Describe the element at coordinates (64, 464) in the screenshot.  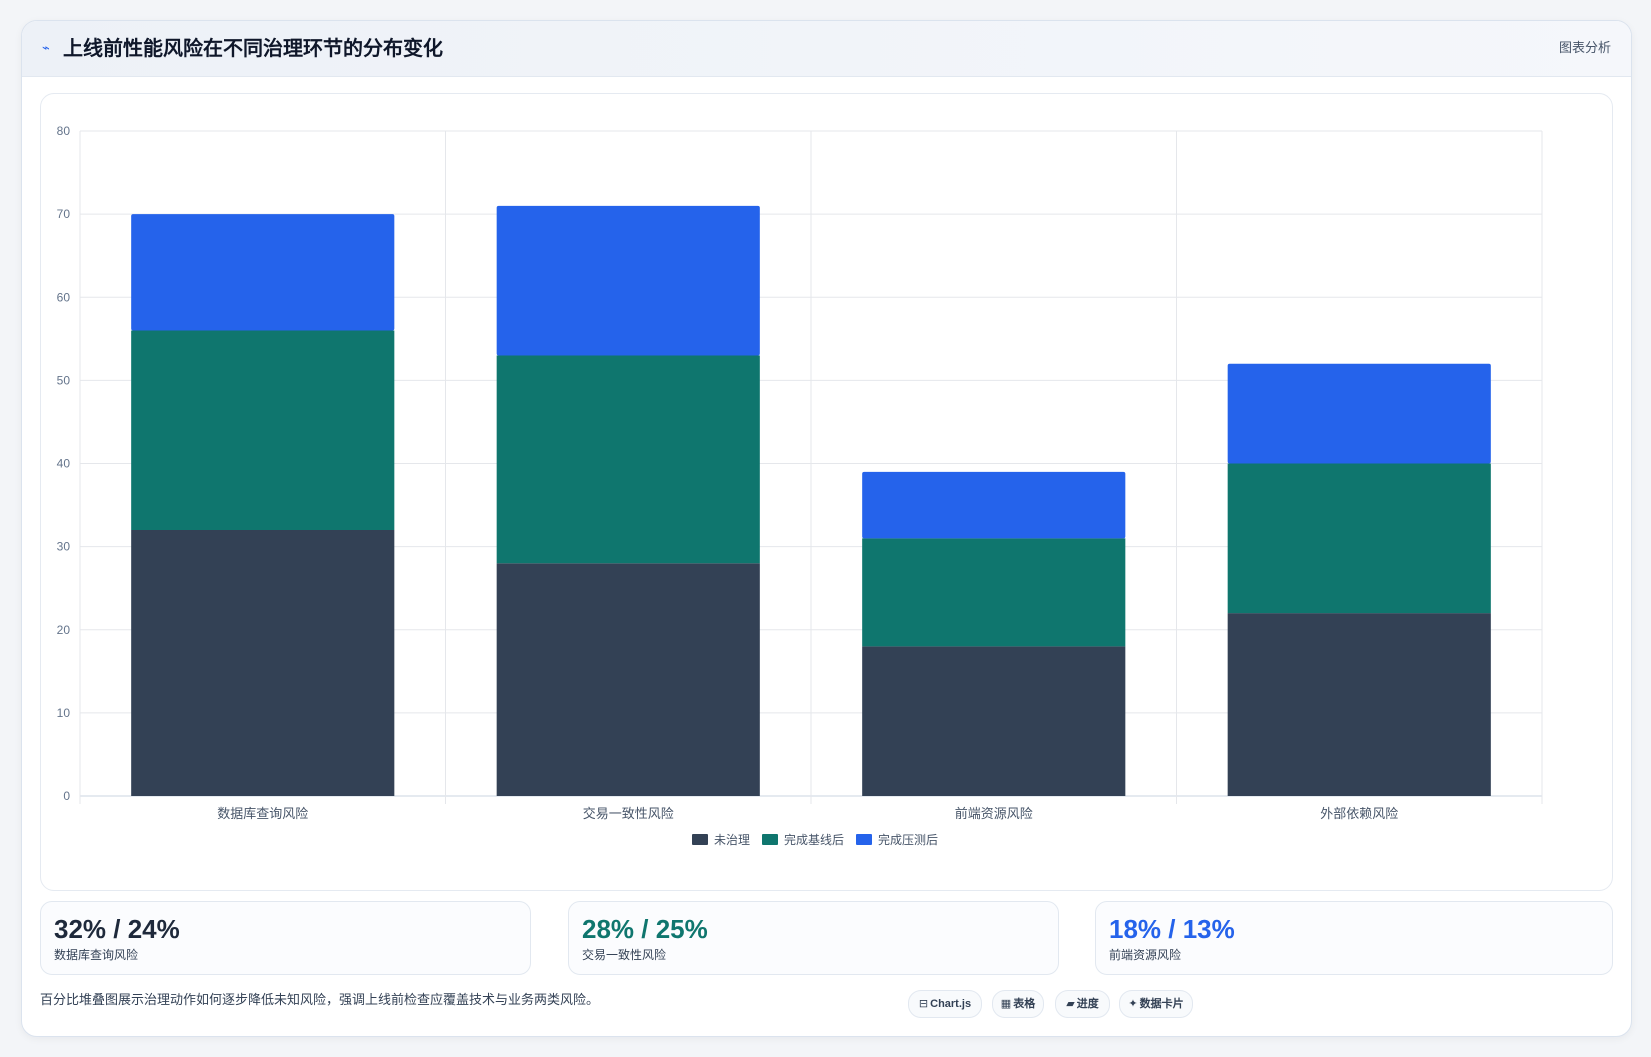
I see `y-tick-label: 40` at that location.